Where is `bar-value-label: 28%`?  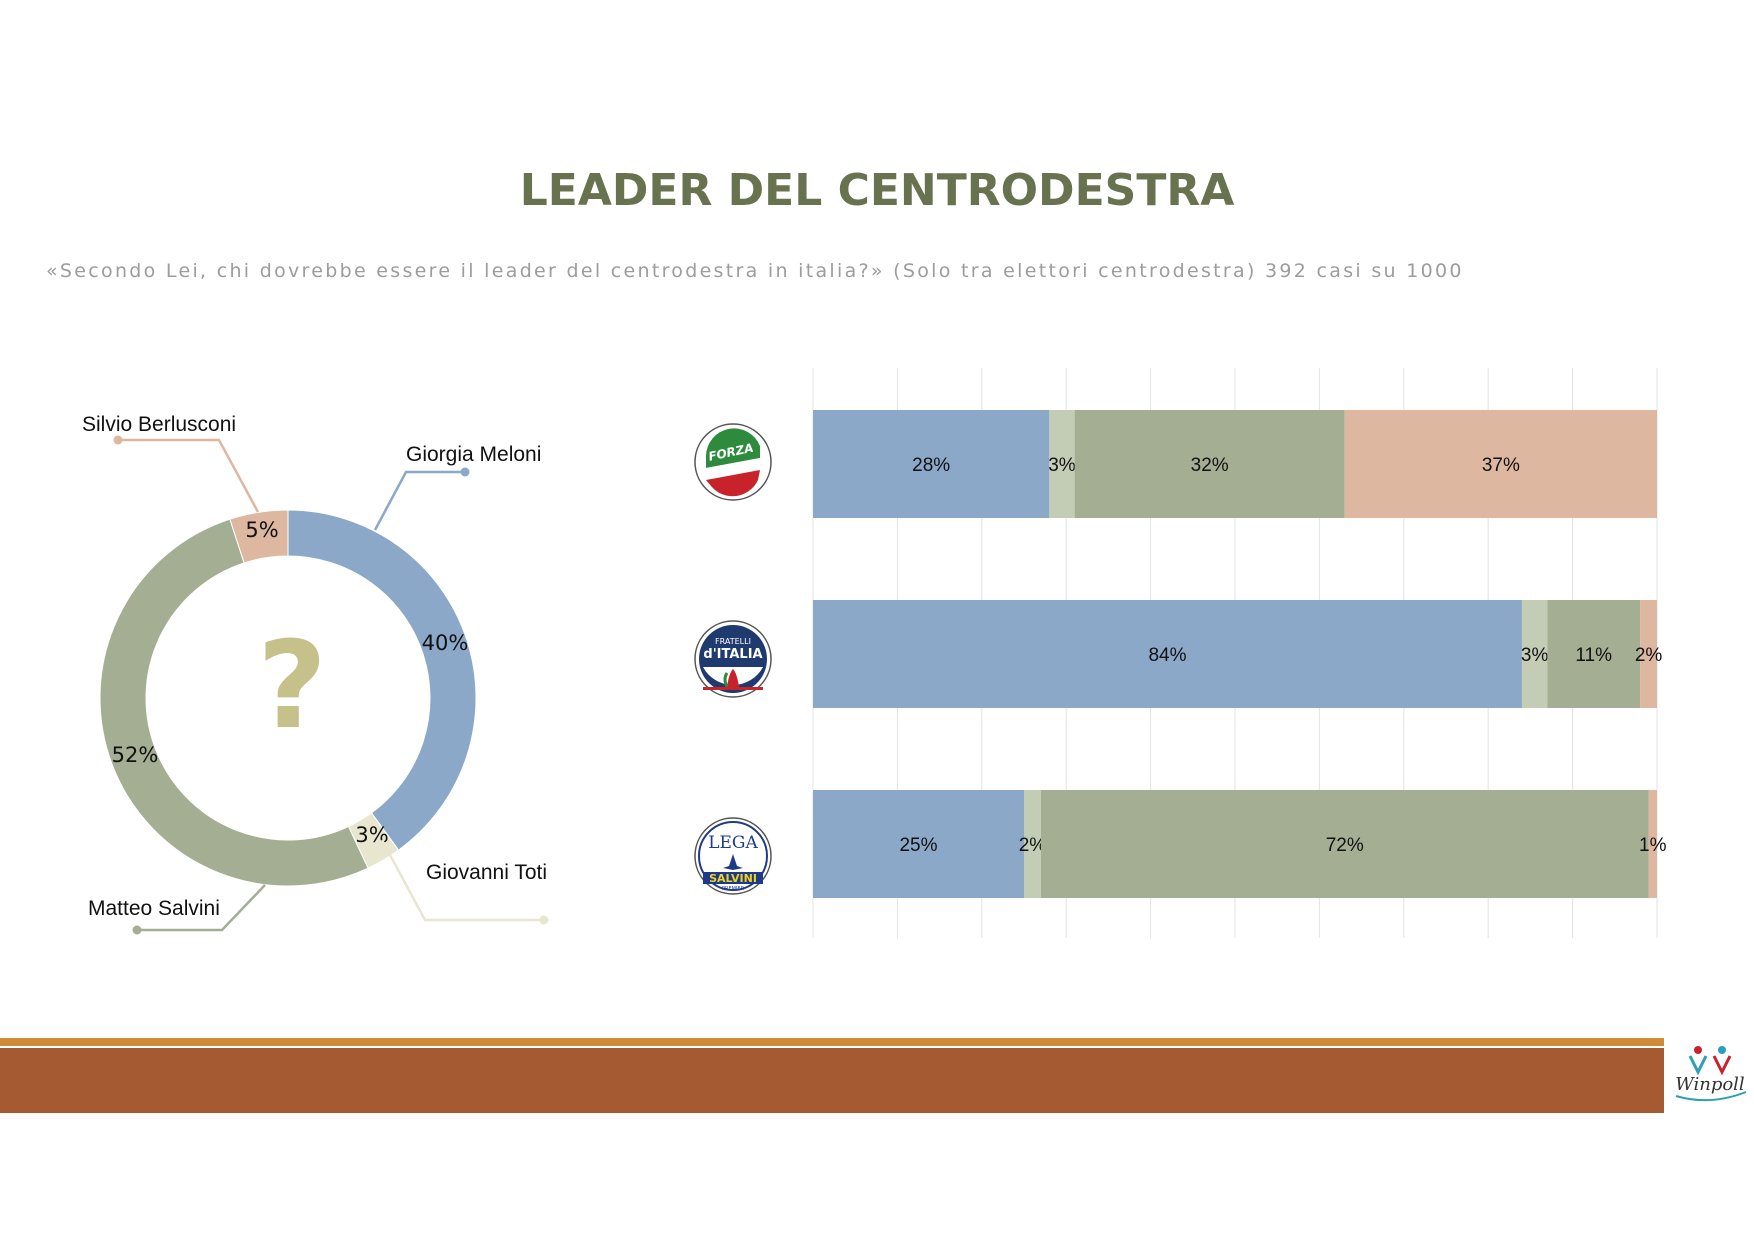 bar-value-label: 28% is located at coordinates (931, 465).